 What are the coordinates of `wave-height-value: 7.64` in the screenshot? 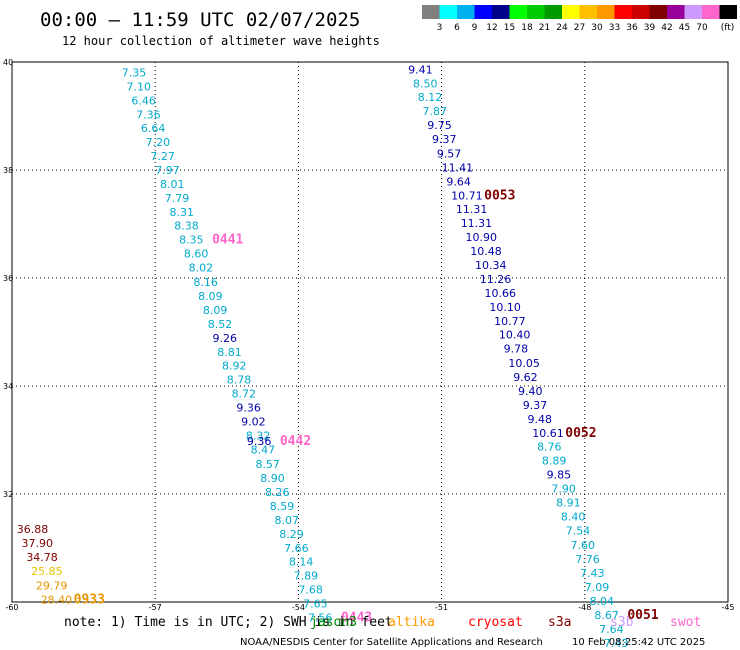 It's located at (611, 629).